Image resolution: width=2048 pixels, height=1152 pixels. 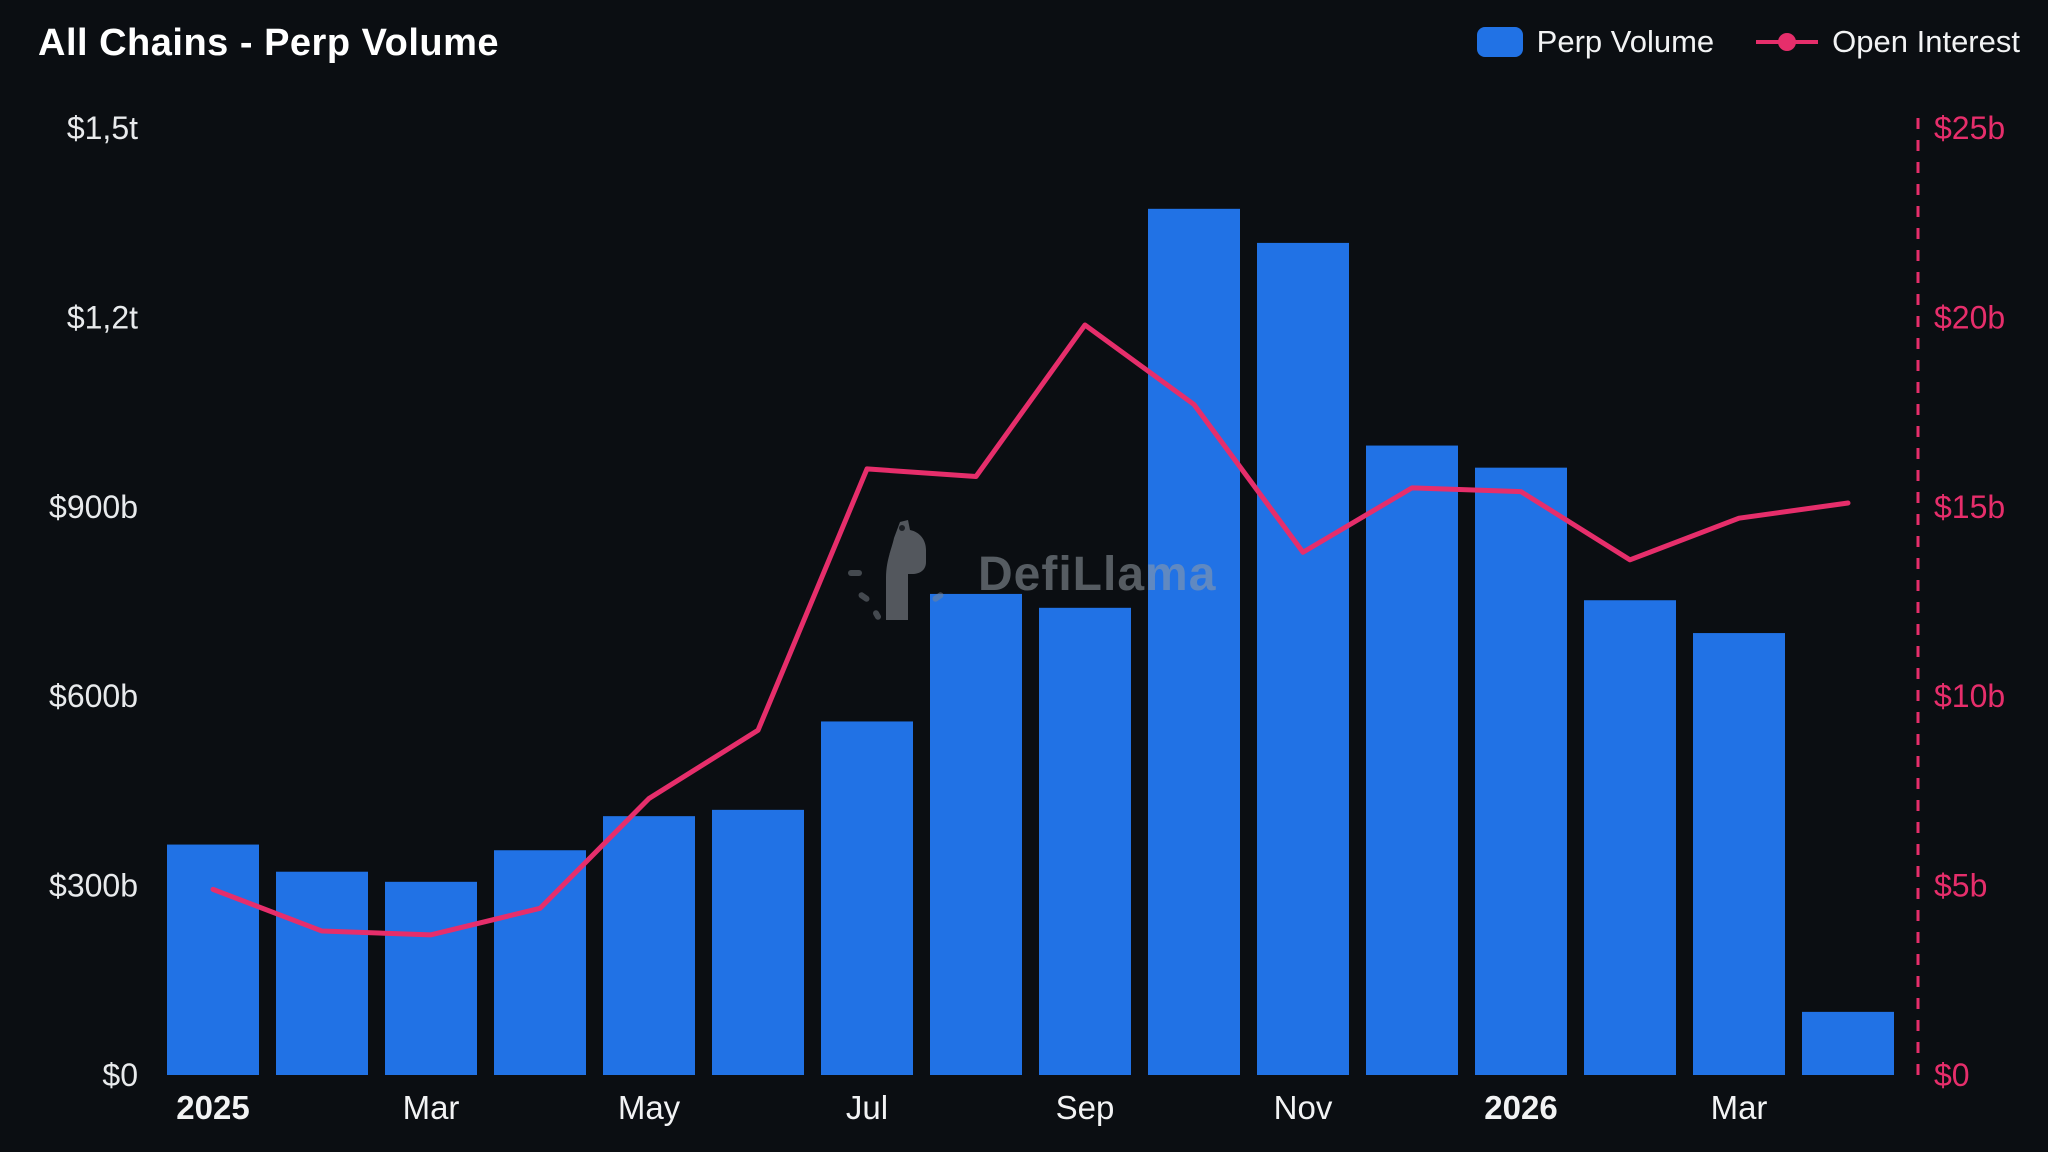 I want to click on legend-label-open-interest: Open Interest, so click(x=1926, y=41).